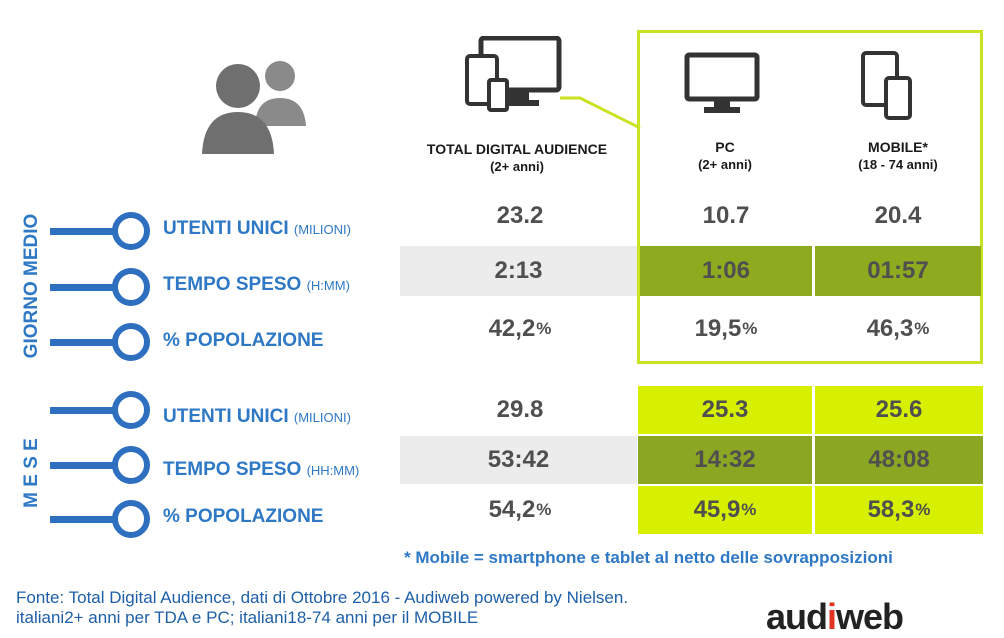 This screenshot has height=638, width=1004. I want to click on cell-pc-utenti-mese: 25.3, so click(725, 410).